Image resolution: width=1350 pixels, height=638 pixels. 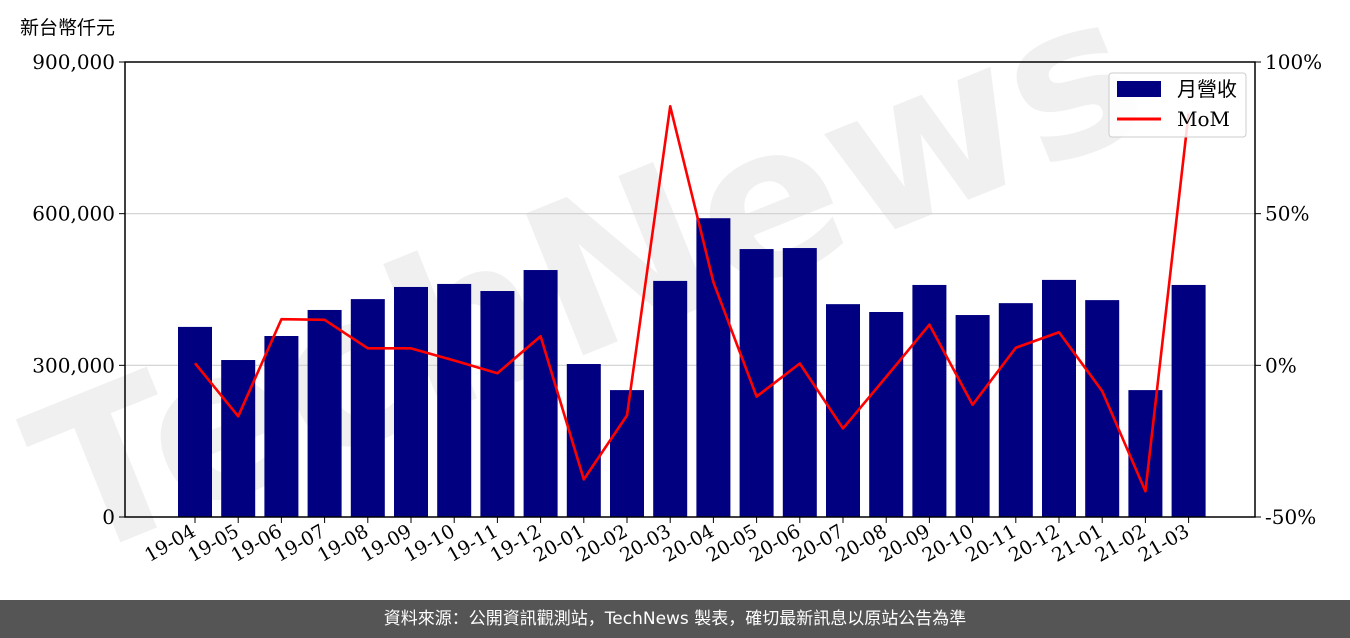 I want to click on y-left-tick-label: 0, so click(x=108, y=517).